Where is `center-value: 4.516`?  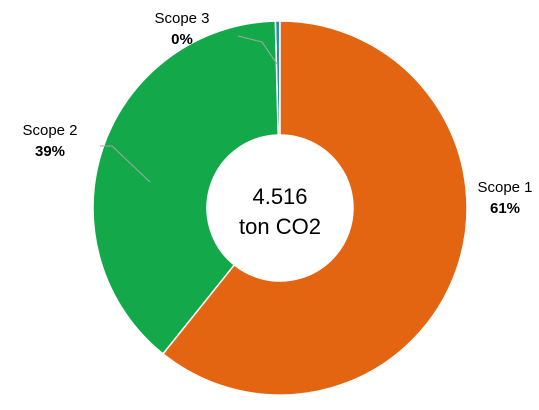 center-value: 4.516 is located at coordinates (279, 196).